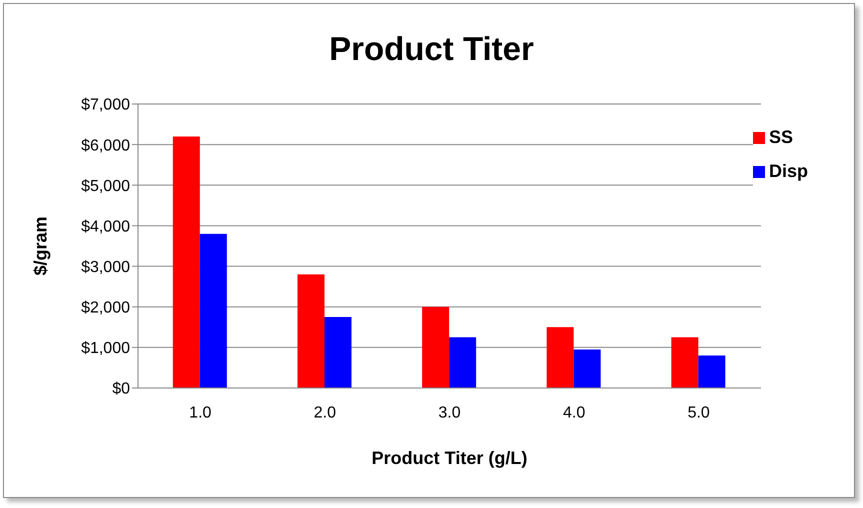 The width and height of the screenshot is (863, 508). What do you see at coordinates (325, 413) in the screenshot?
I see `x-tick-label: 2.0` at bounding box center [325, 413].